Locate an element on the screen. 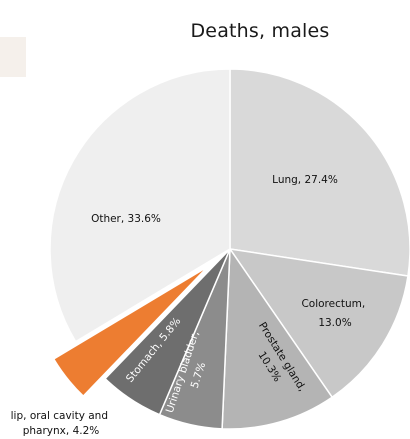  slice-label-other: Other, 33.6% is located at coordinates (126, 219).